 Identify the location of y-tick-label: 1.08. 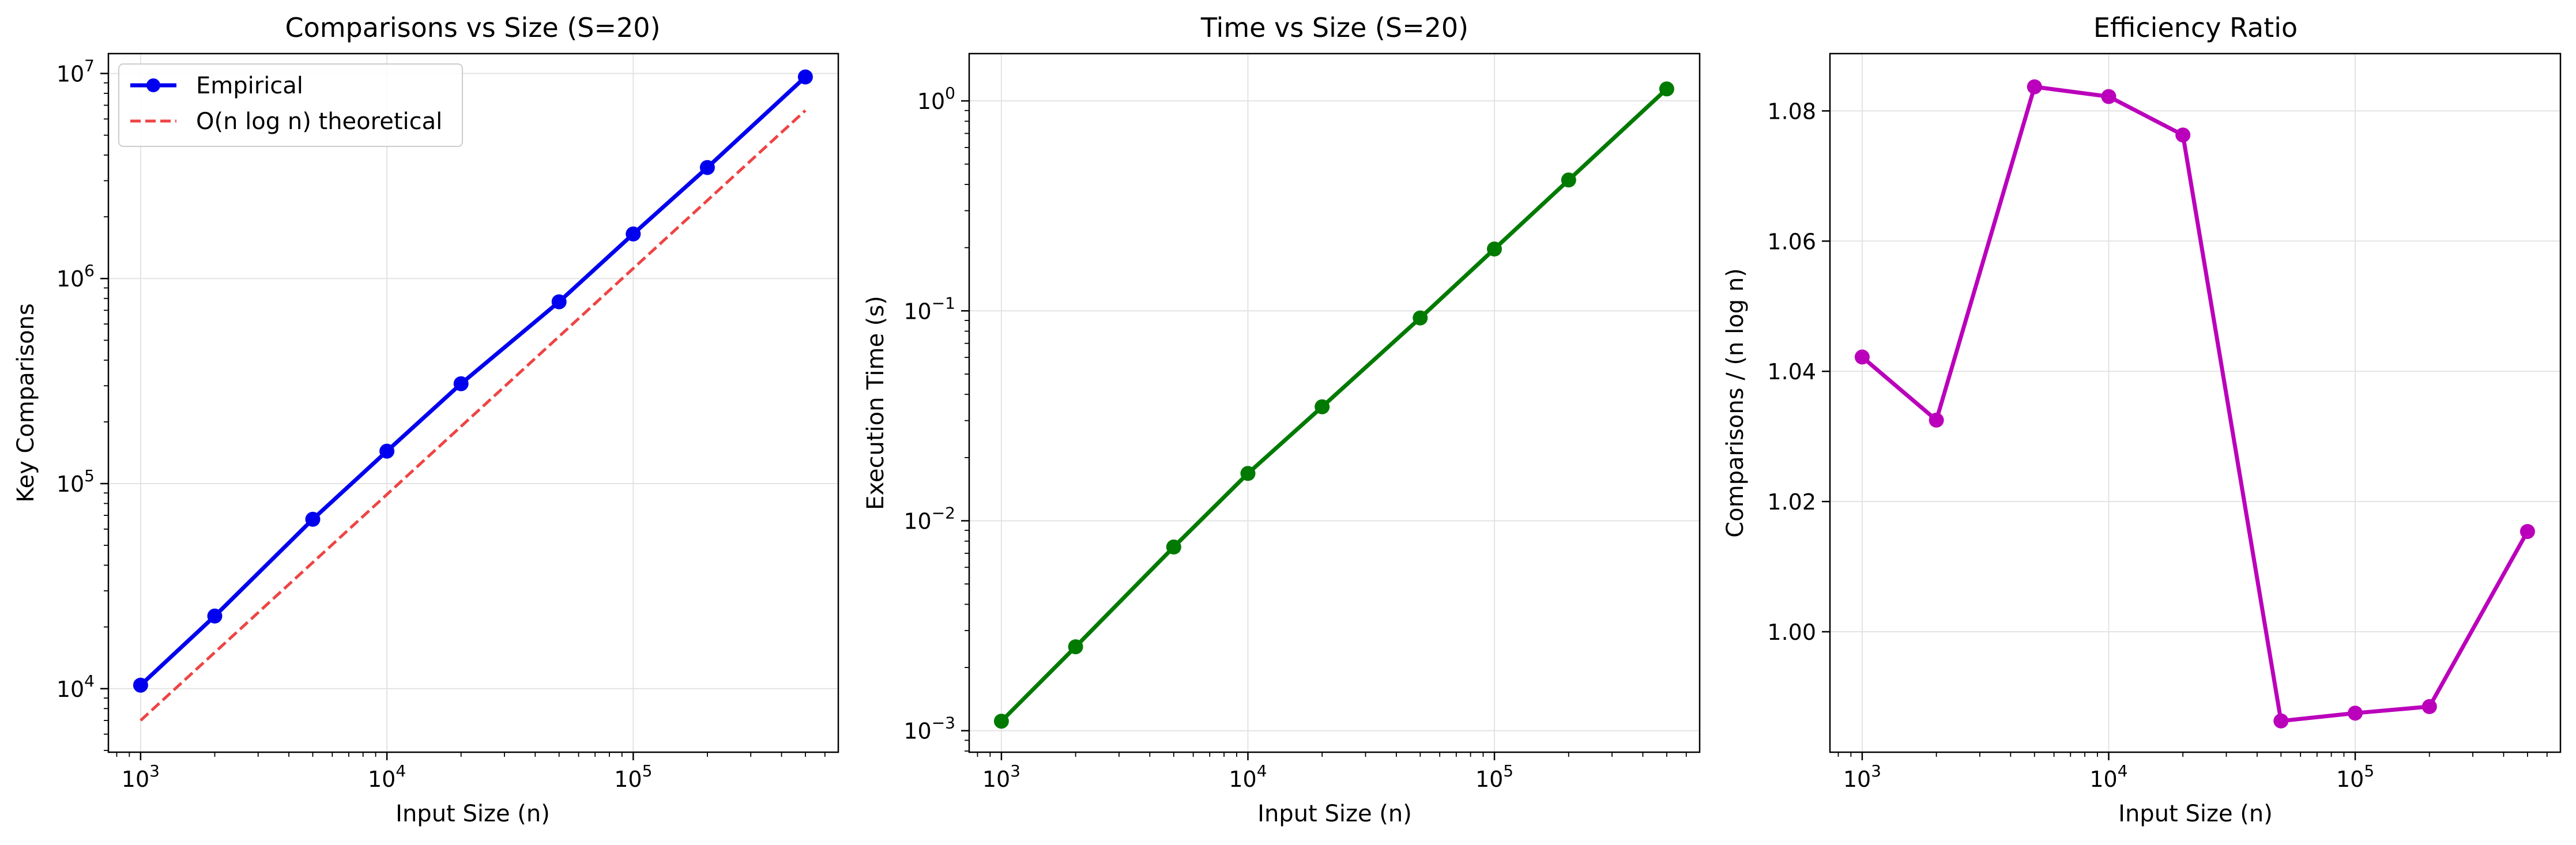
(1791, 111).